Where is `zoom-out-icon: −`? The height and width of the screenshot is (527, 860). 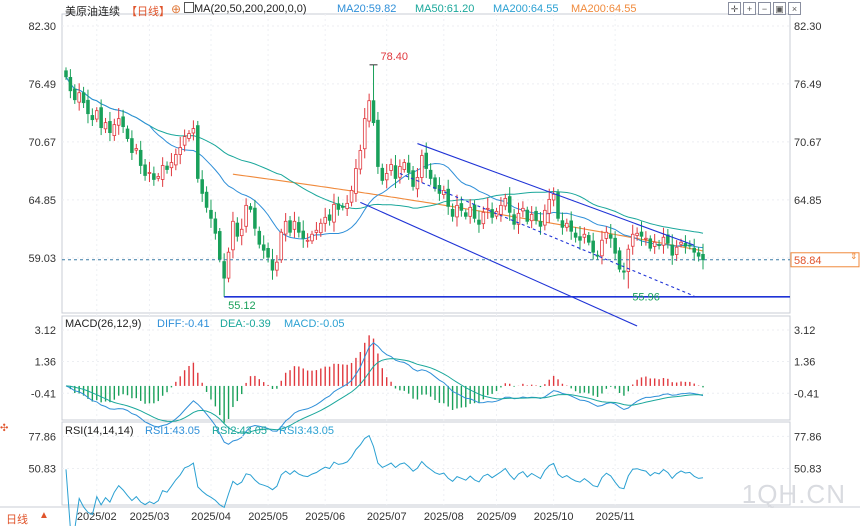 zoom-out-icon: − is located at coordinates (764, 8).